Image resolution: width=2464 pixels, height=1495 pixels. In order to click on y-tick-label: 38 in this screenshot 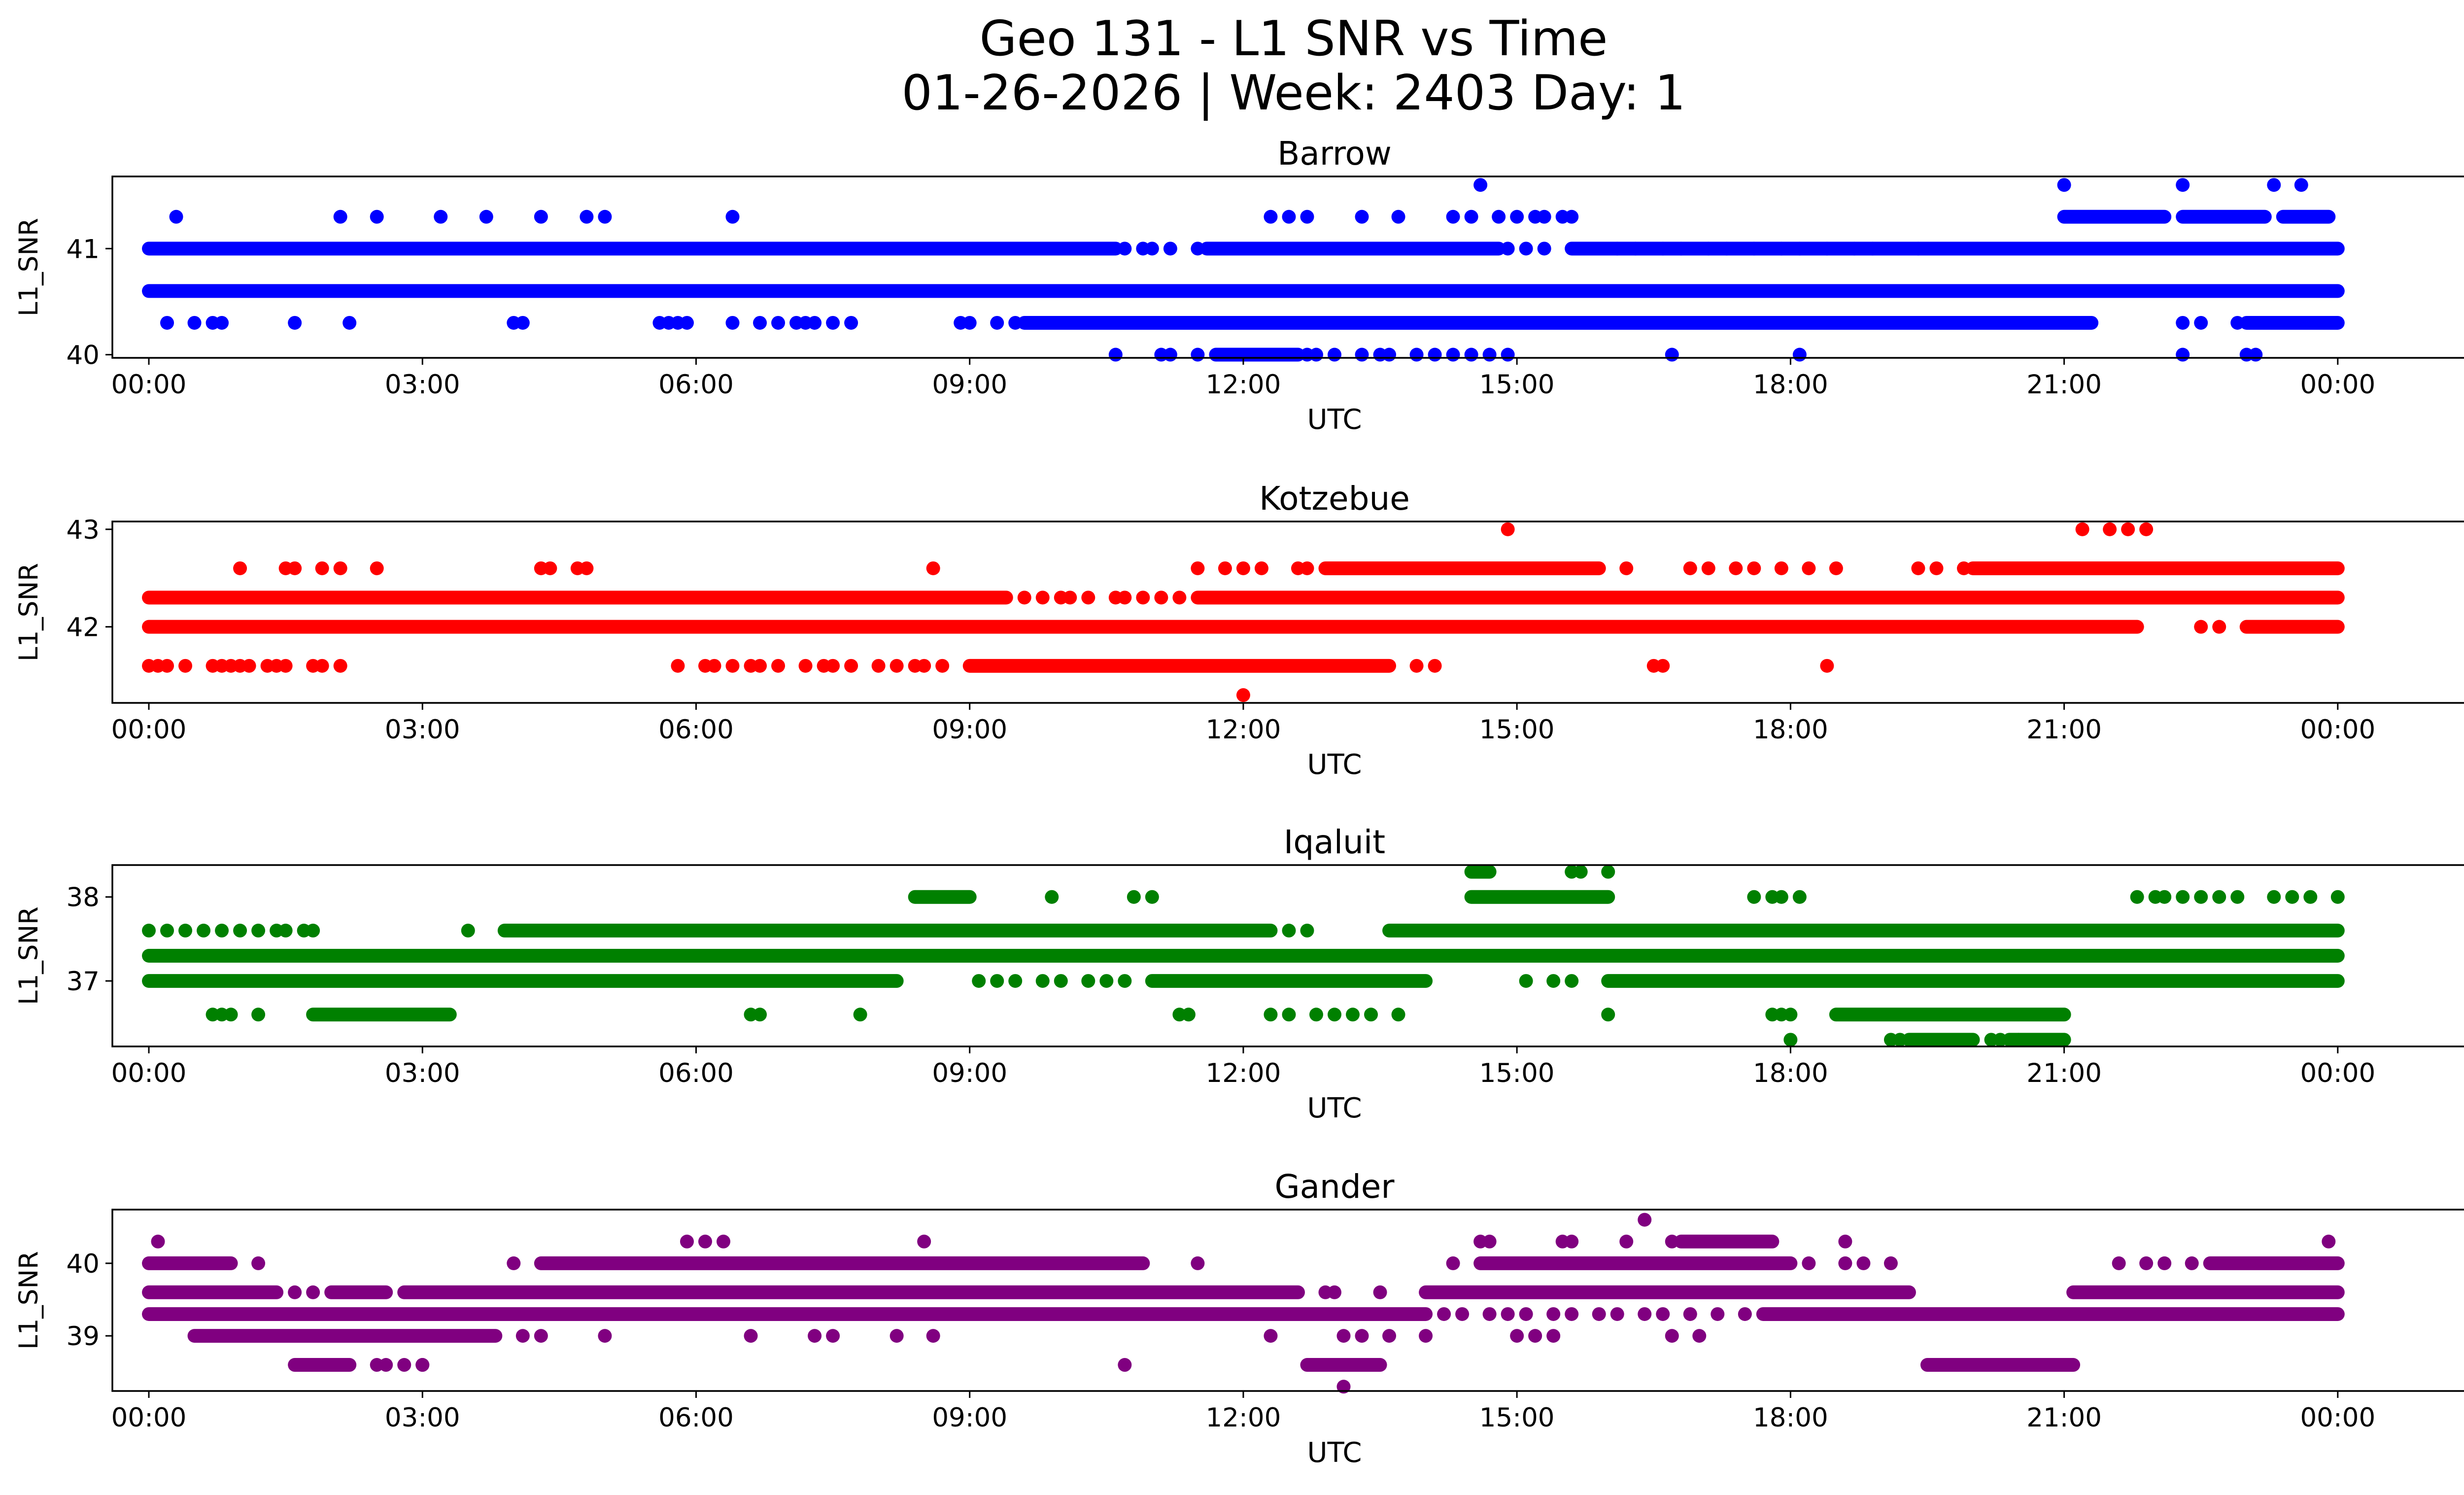, I will do `click(83, 898)`.